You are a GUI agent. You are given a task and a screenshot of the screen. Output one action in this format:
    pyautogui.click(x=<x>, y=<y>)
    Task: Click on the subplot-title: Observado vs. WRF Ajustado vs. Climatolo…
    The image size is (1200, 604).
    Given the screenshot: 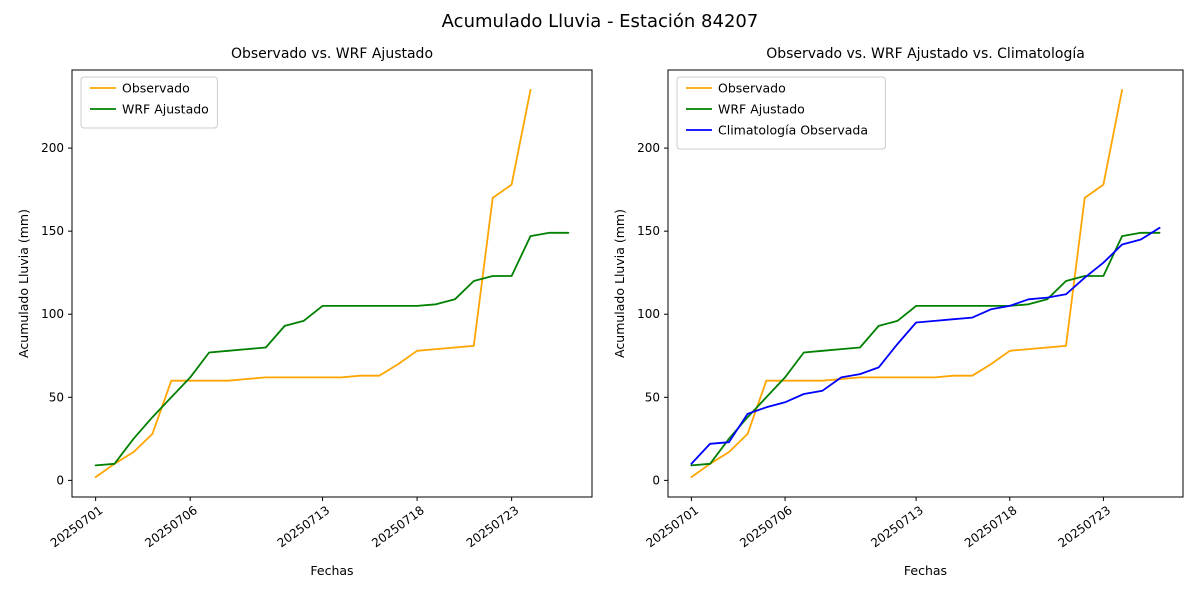 What is the action you would take?
    pyautogui.click(x=925, y=54)
    